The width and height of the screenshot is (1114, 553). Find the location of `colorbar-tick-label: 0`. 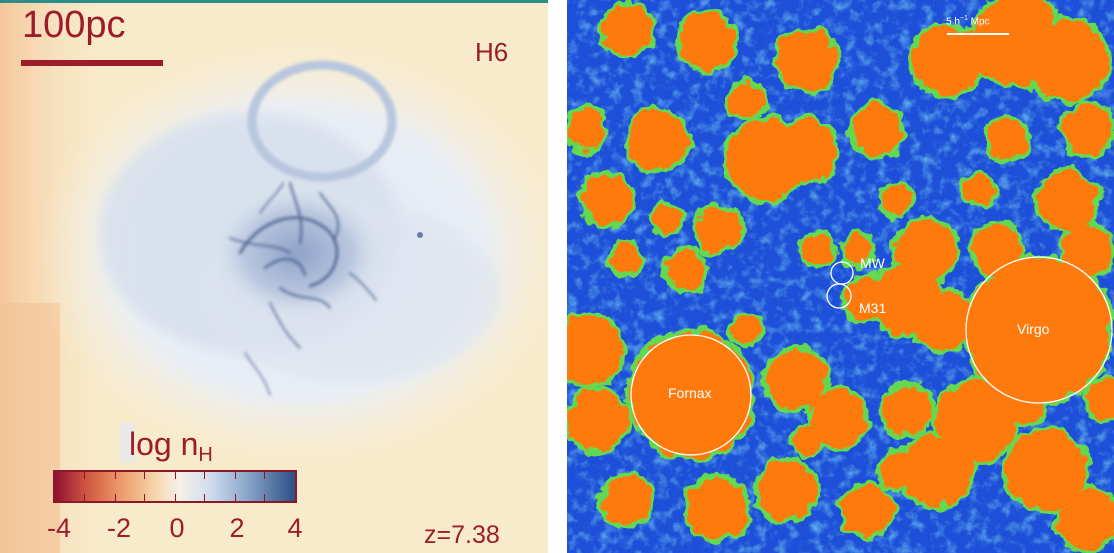

colorbar-tick-label: 0 is located at coordinates (177, 528).